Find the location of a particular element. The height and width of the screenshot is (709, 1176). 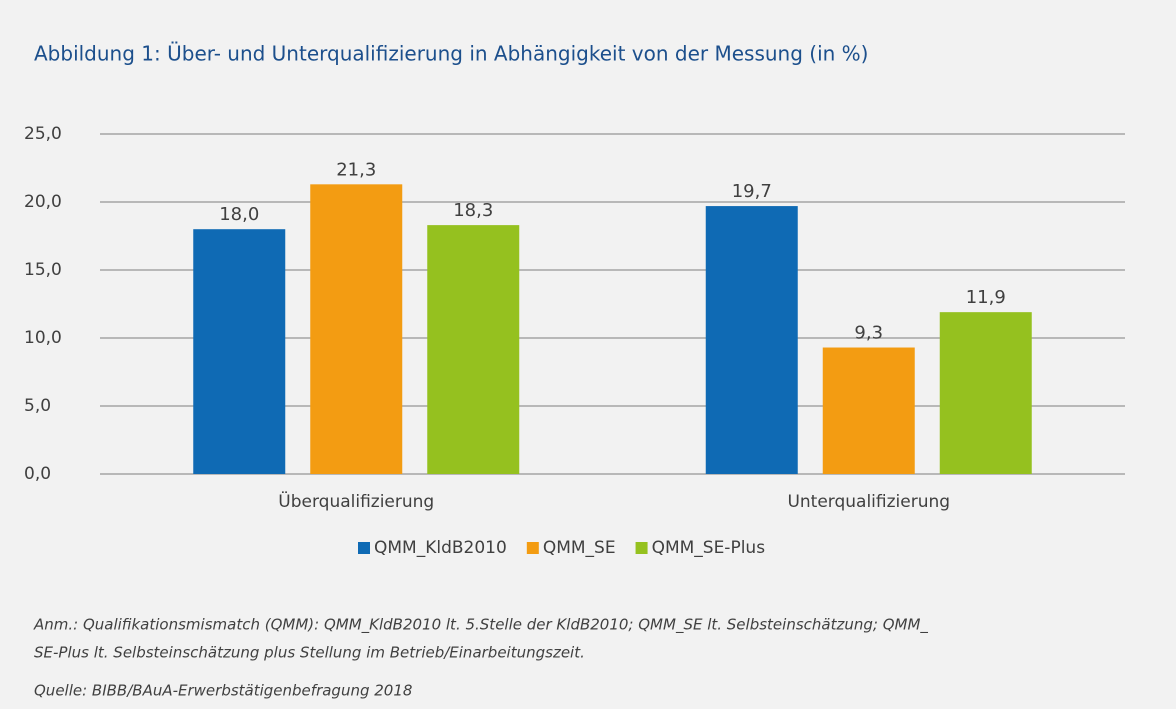

y-tick-label: 0,0 is located at coordinates (37, 474).